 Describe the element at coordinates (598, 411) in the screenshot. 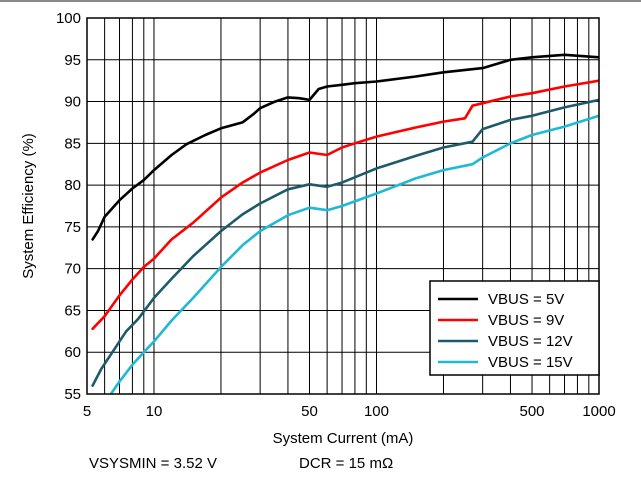

I see `x-tick-label: 1000` at that location.